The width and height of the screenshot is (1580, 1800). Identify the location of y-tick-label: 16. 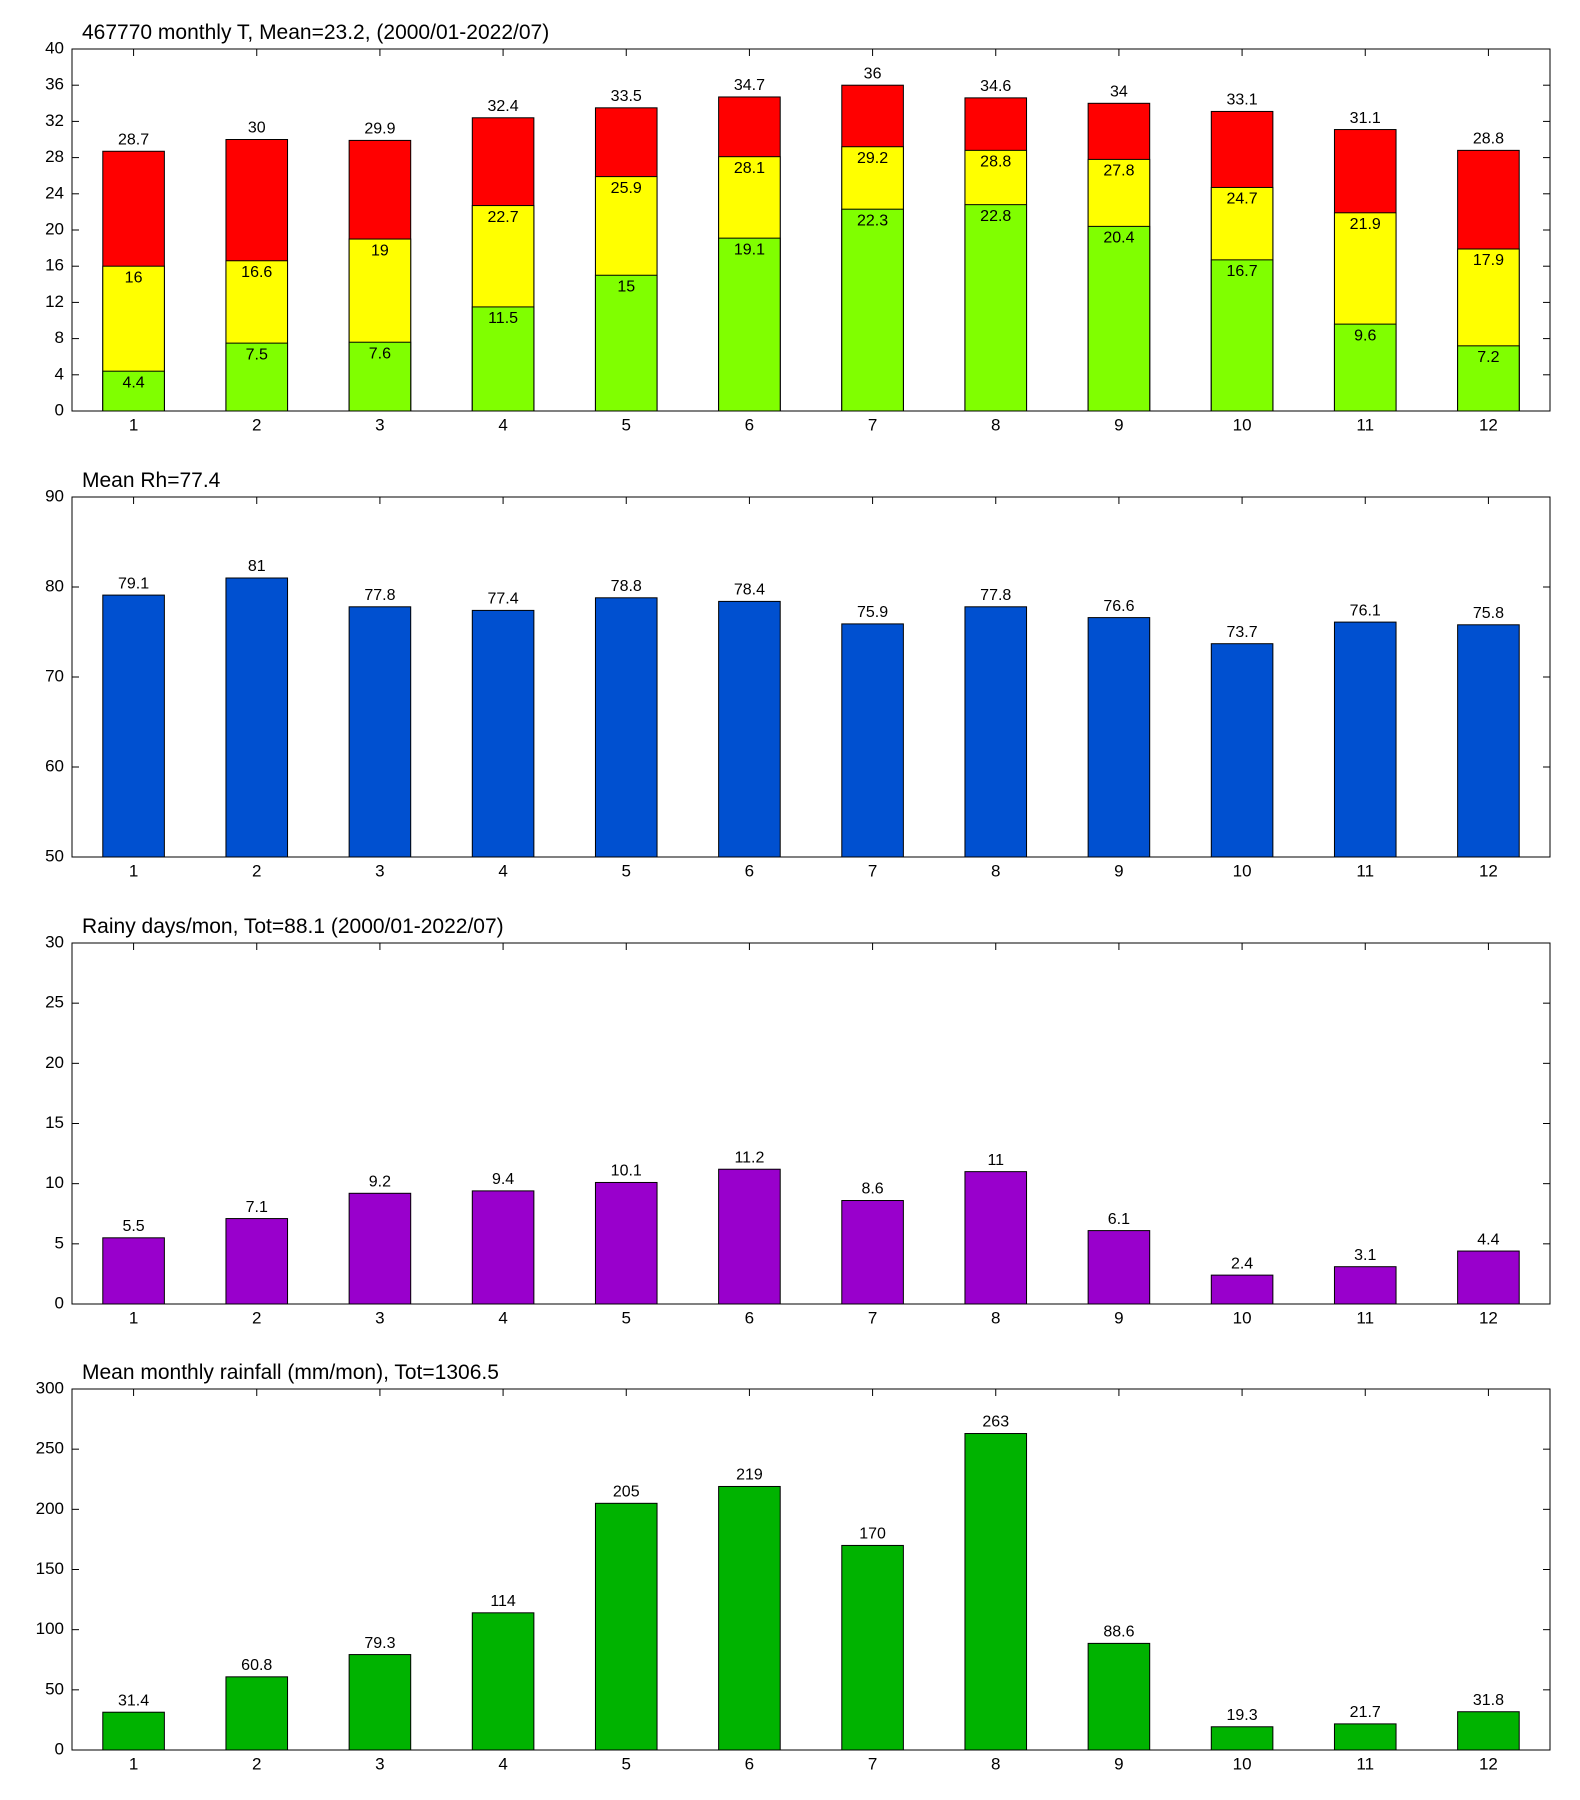
(54, 265).